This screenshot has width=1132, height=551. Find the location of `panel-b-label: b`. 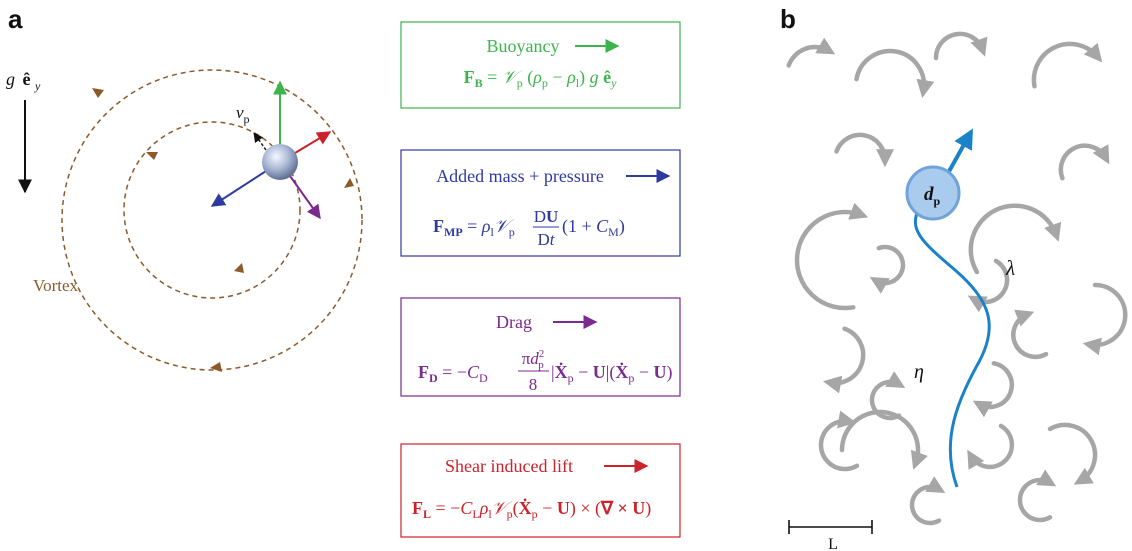

panel-b-label: b is located at coordinates (788, 19).